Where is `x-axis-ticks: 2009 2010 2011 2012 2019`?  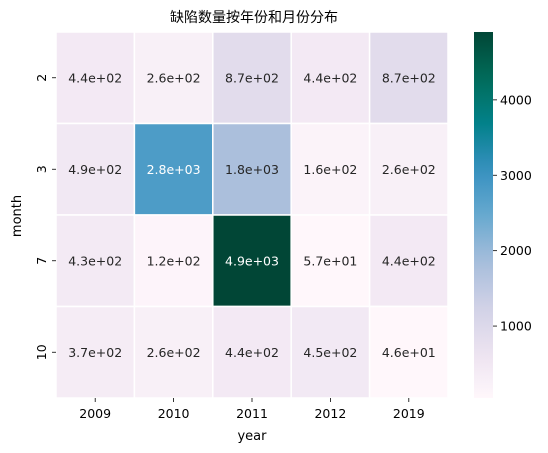
x-axis-ticks: 2009 2010 2011 2012 2019 is located at coordinates (252, 409).